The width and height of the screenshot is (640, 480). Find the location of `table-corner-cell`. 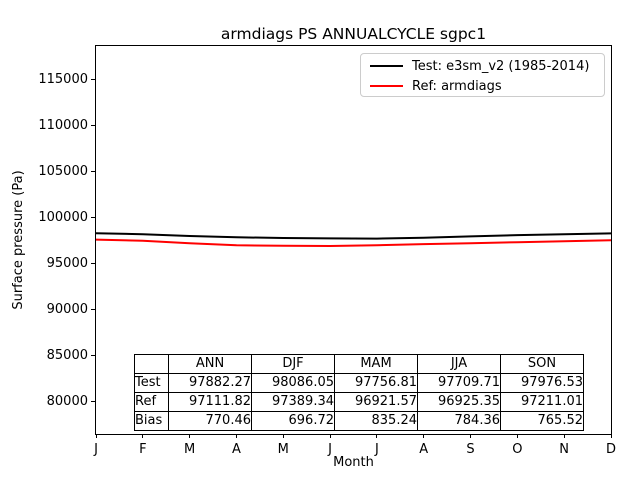

table-corner-cell is located at coordinates (151, 364).